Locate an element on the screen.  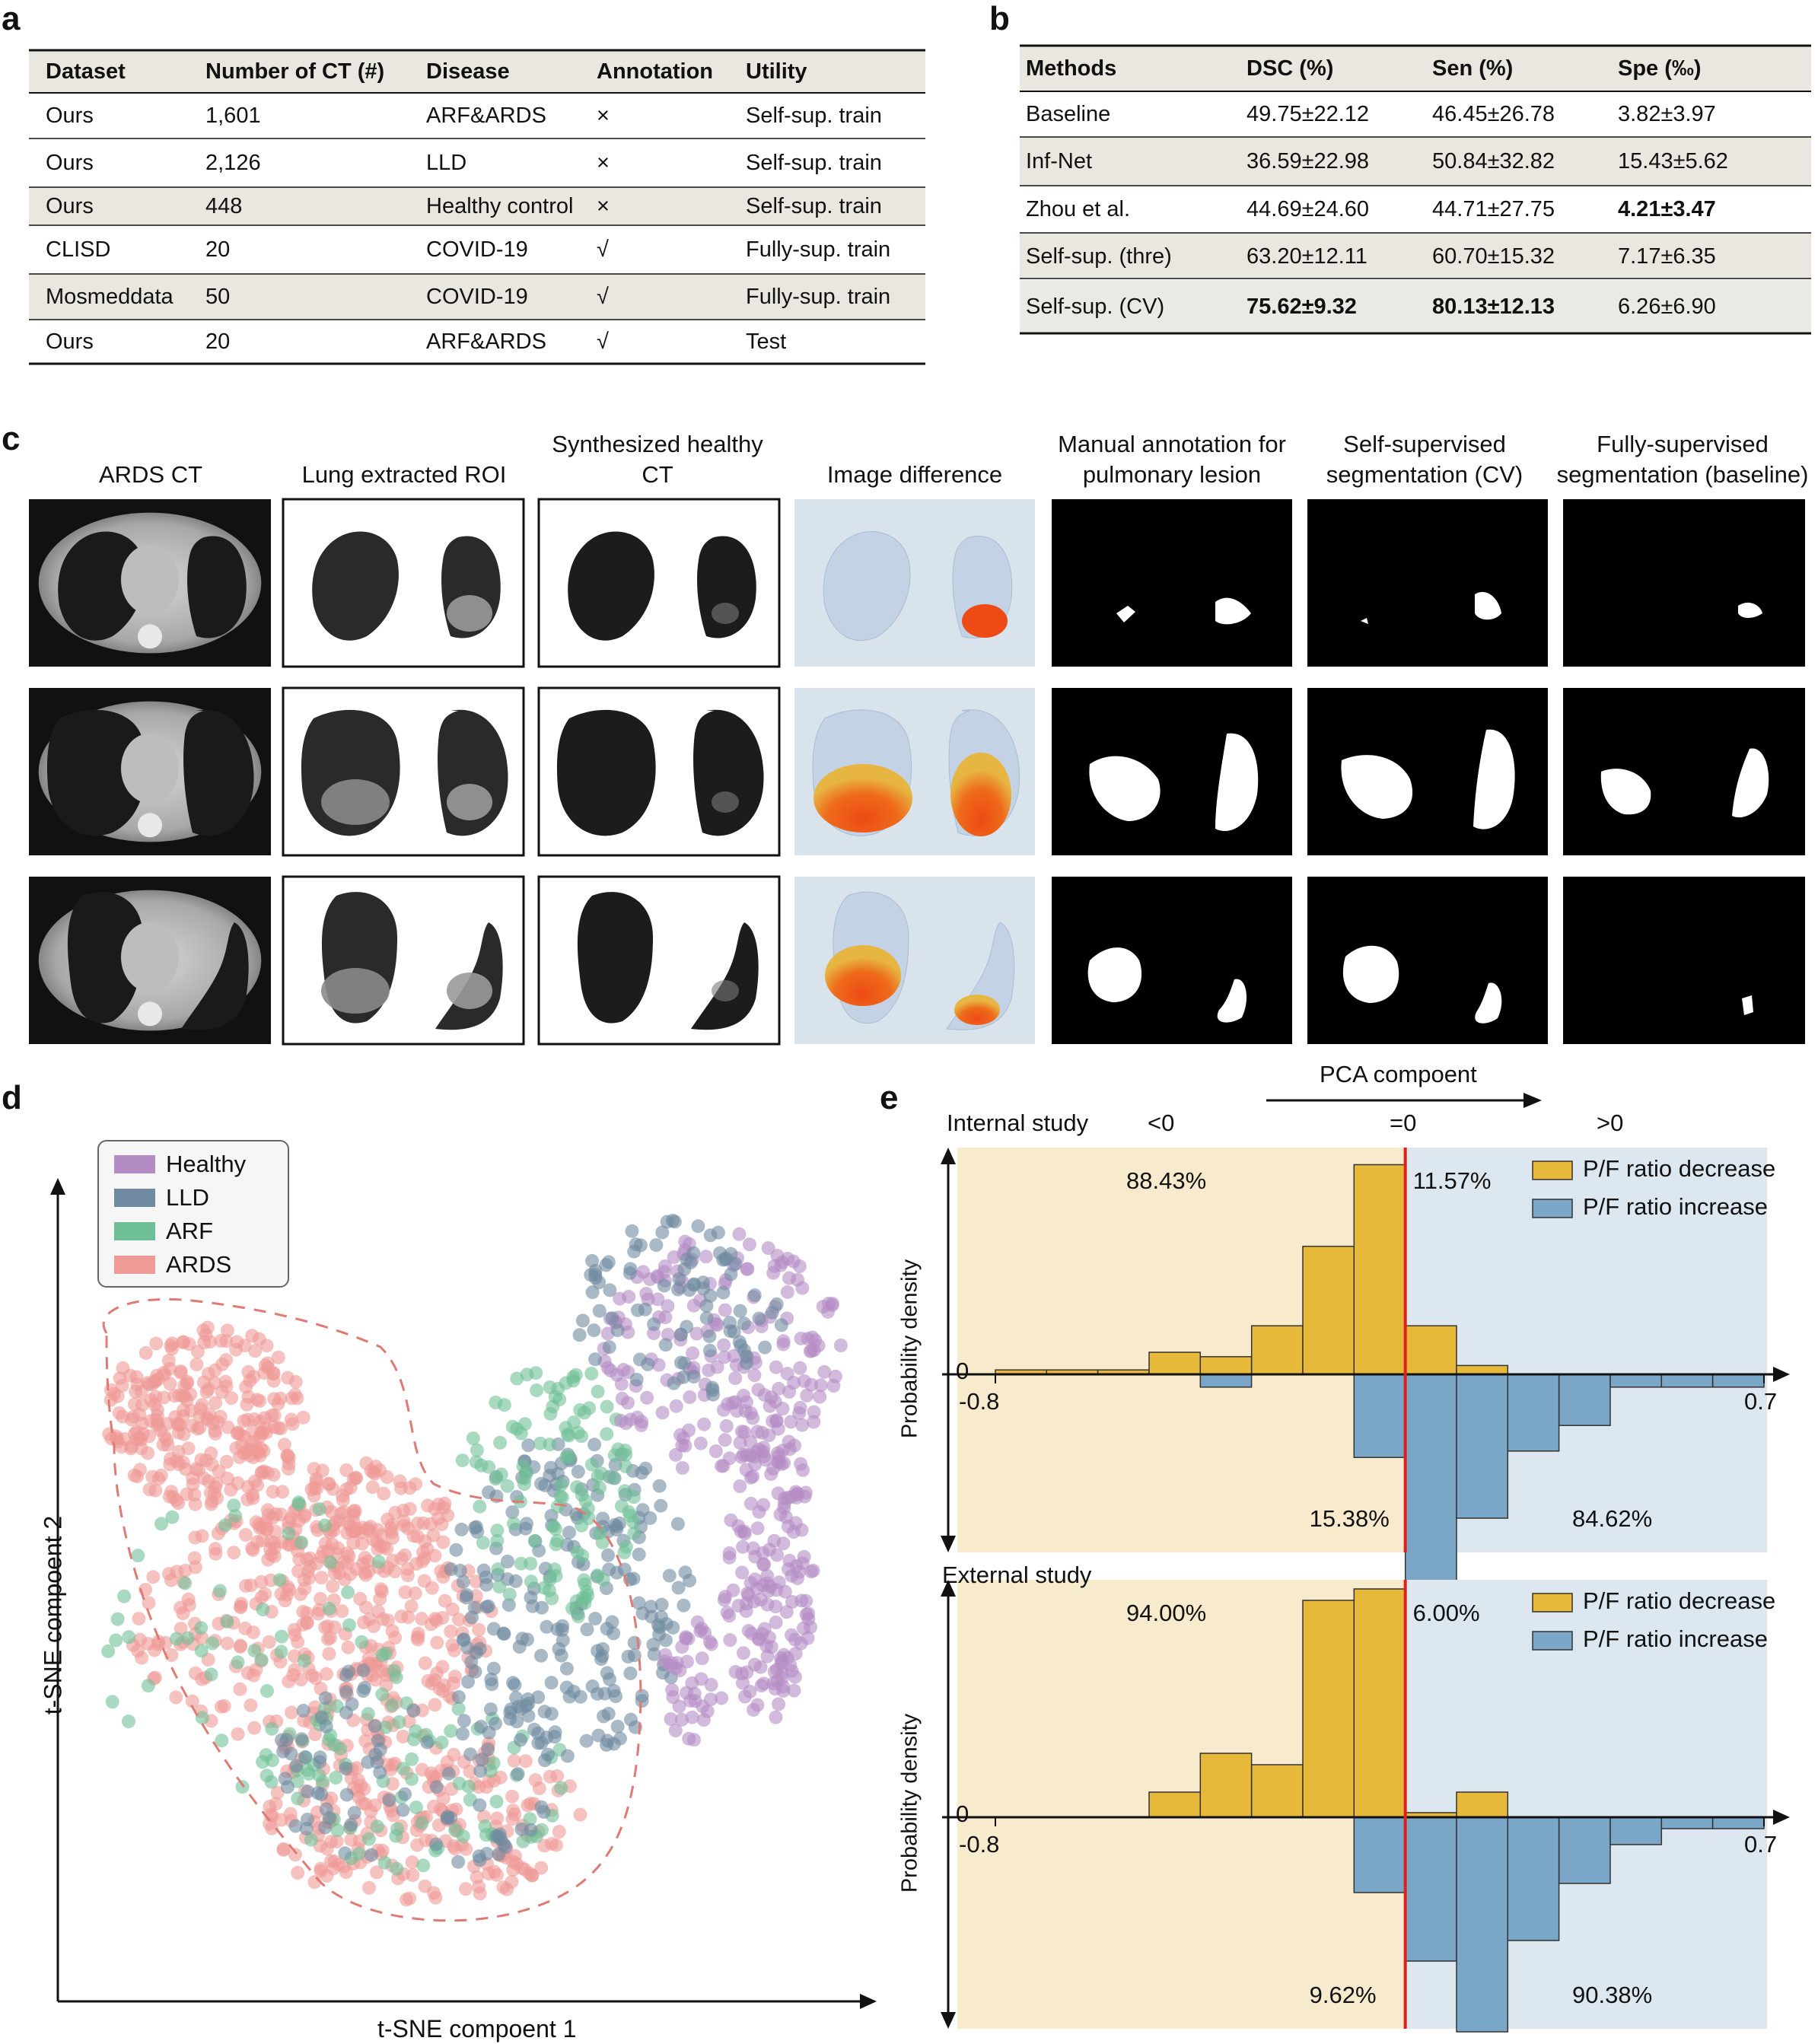
tsne-legend-label: ARF is located at coordinates (190, 1231).